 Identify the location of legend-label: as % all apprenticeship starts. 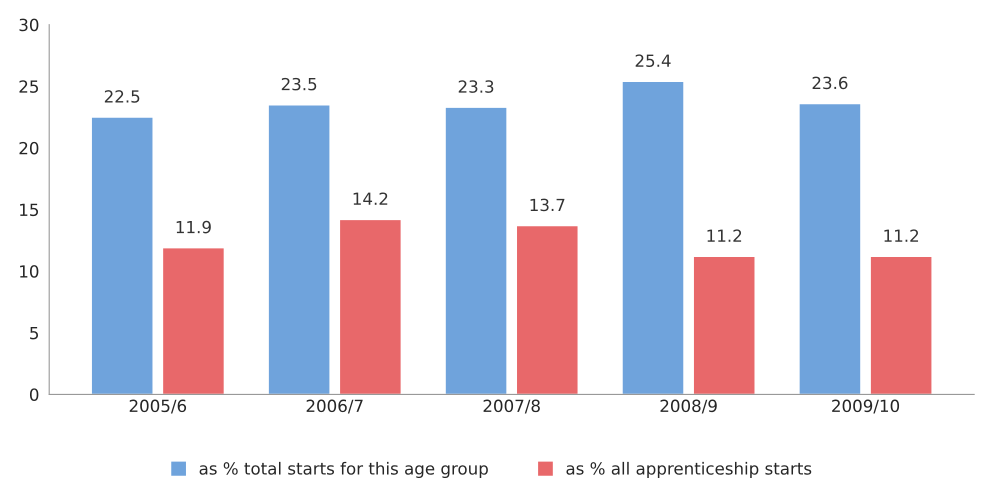
(689, 470).